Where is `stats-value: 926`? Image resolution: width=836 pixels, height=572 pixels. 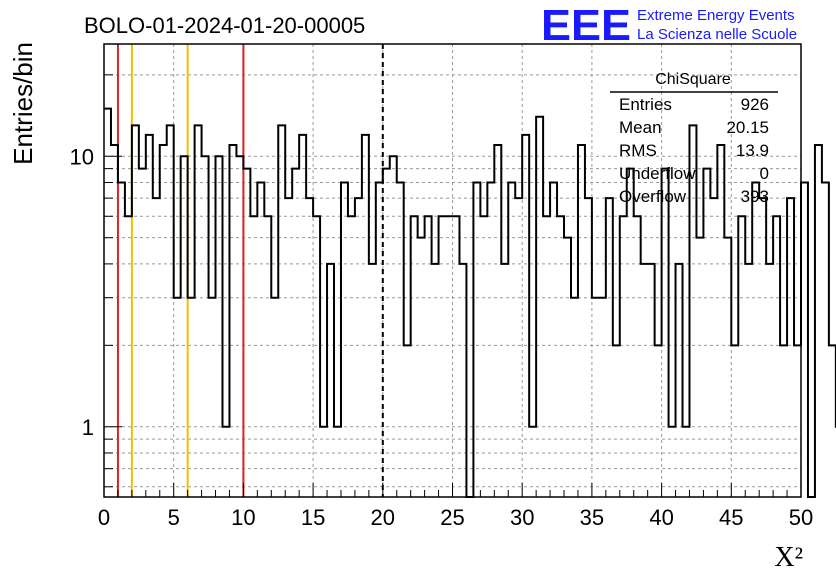 stats-value: 926 is located at coordinates (755, 104).